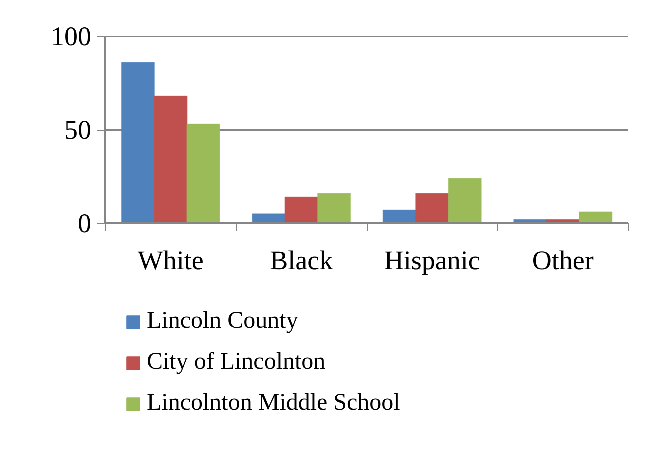 The image size is (652, 459). Describe the element at coordinates (563, 261) in the screenshot. I see `x-tick-label: Other` at that location.